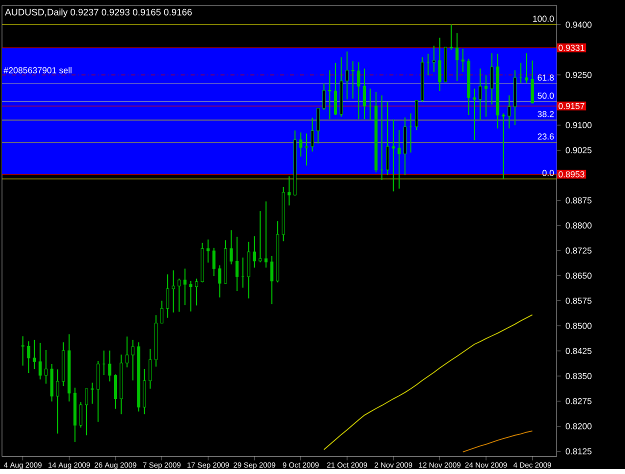  What do you see at coordinates (546, 95) in the screenshot?
I see `annotation: 50.0` at bounding box center [546, 95].